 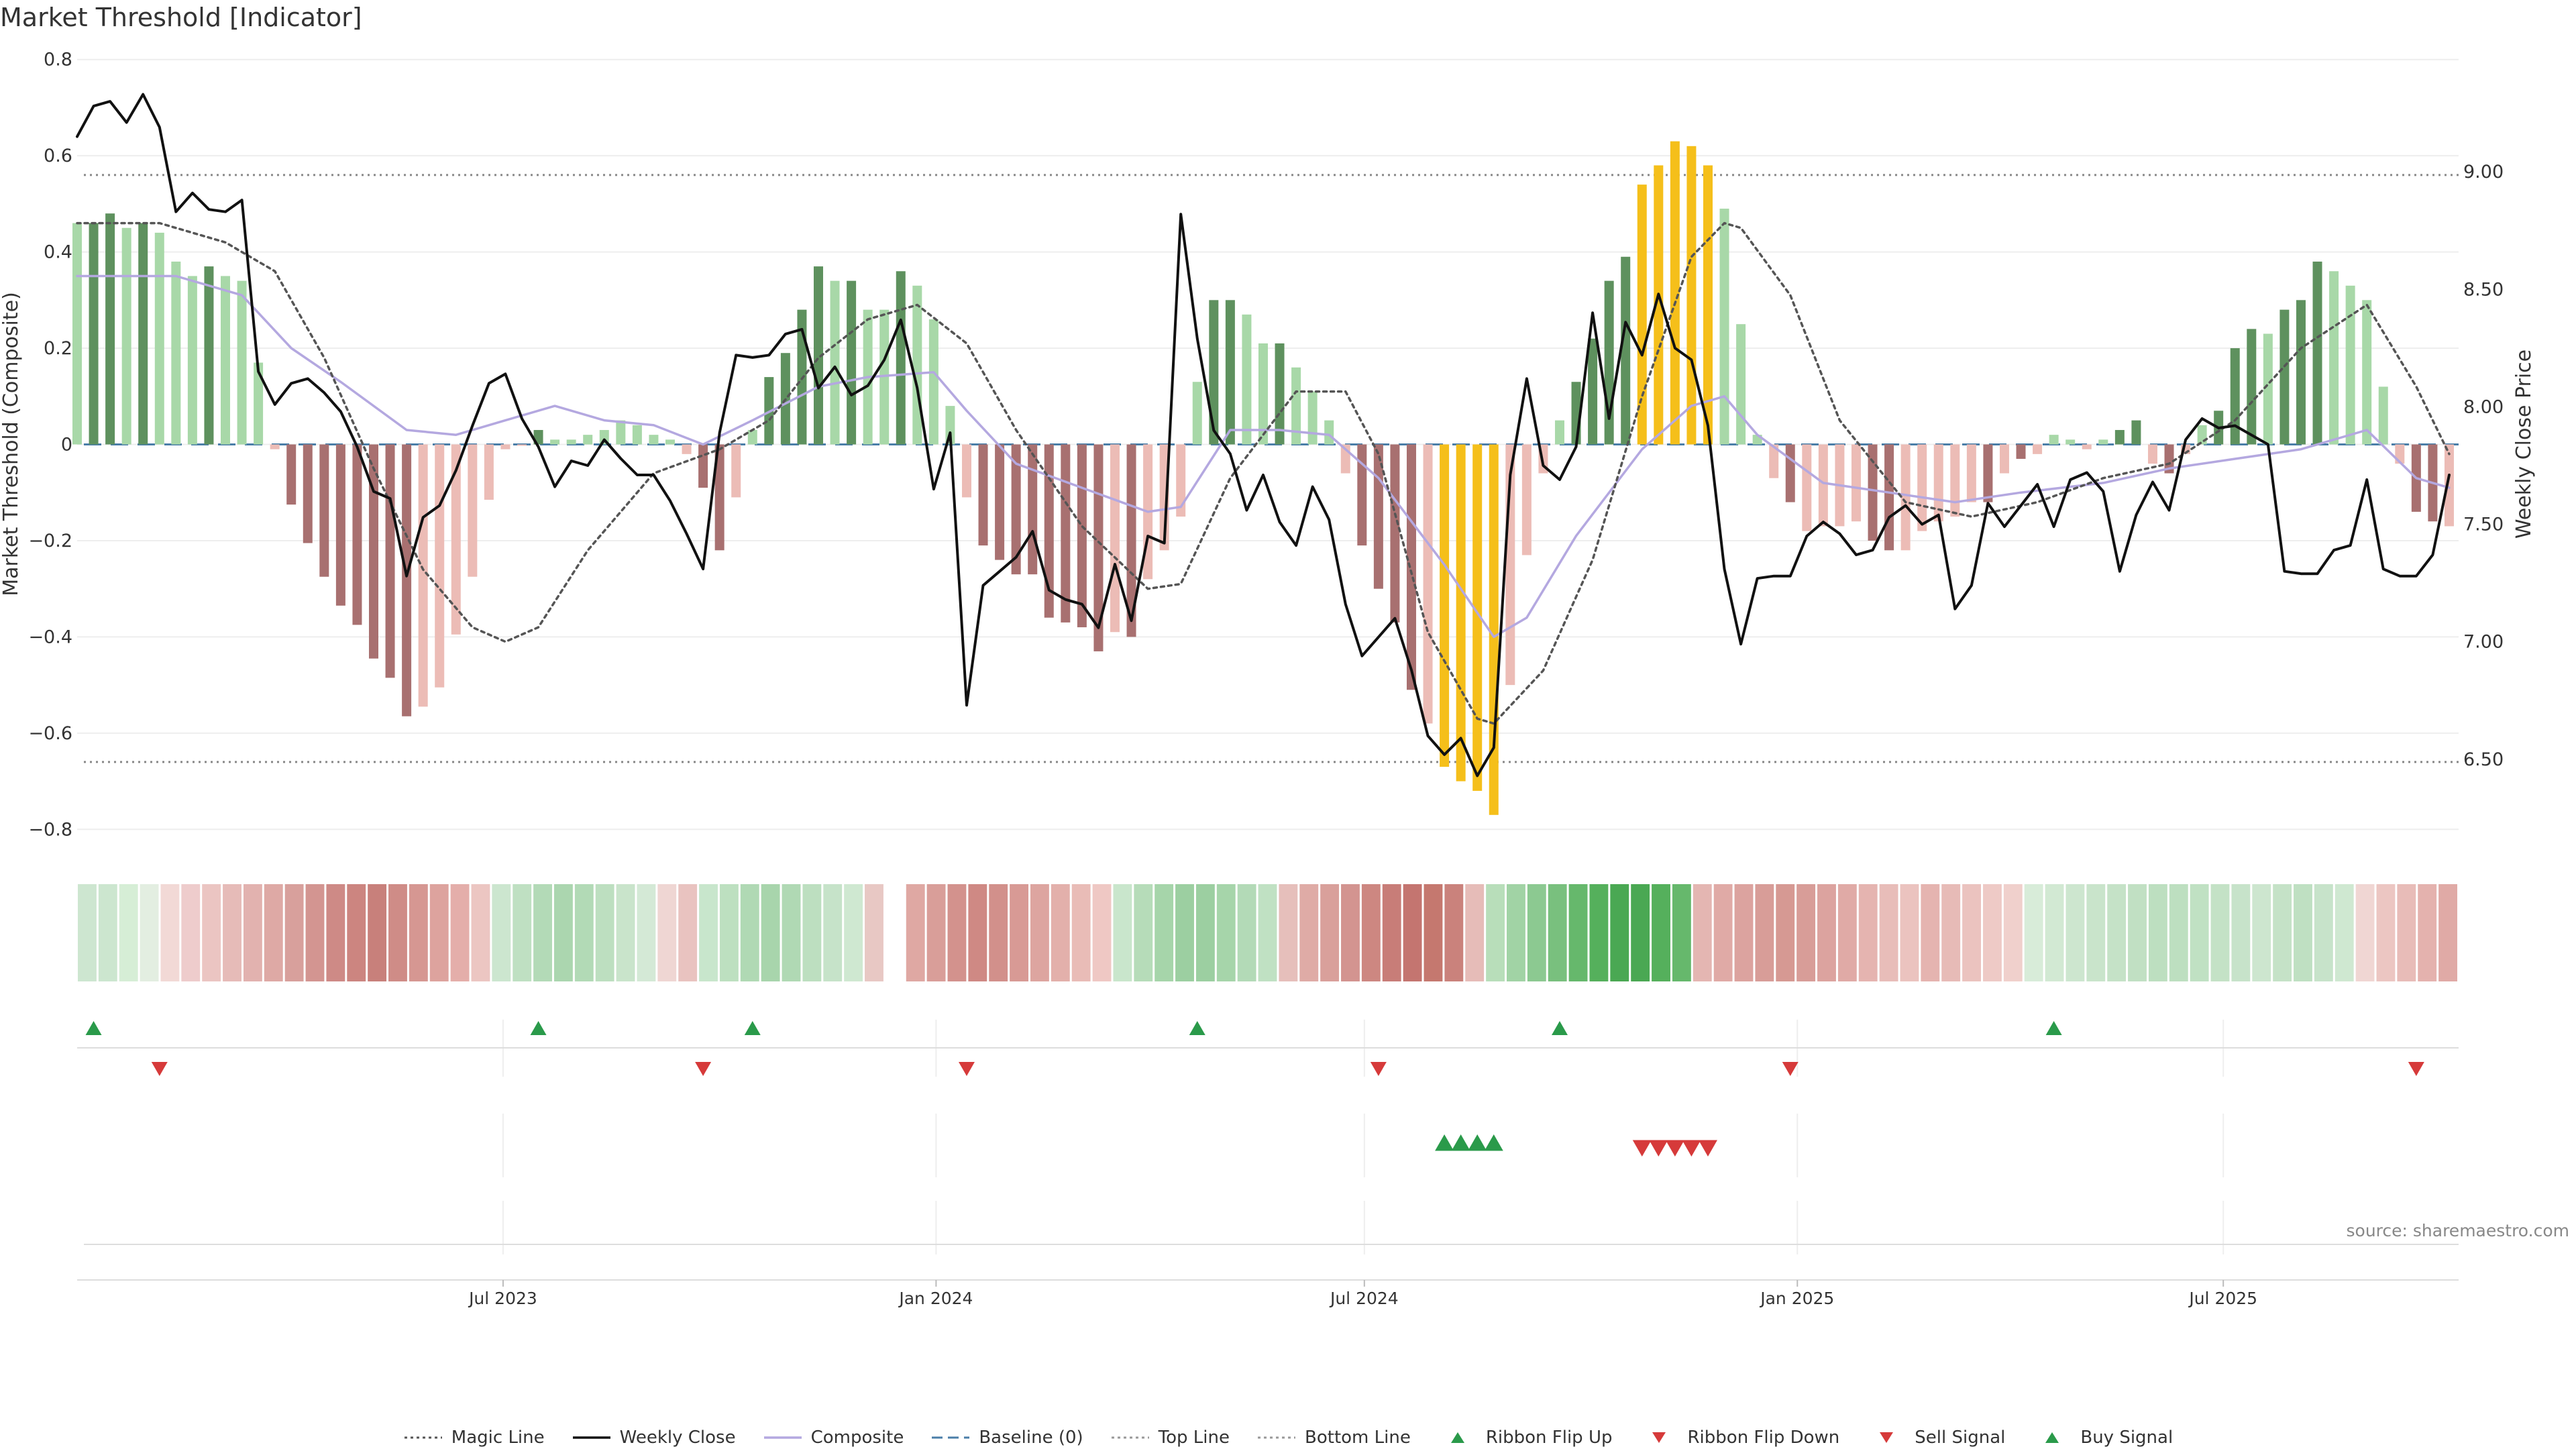 I want to click on legend-label: Composite, so click(x=857, y=1438).